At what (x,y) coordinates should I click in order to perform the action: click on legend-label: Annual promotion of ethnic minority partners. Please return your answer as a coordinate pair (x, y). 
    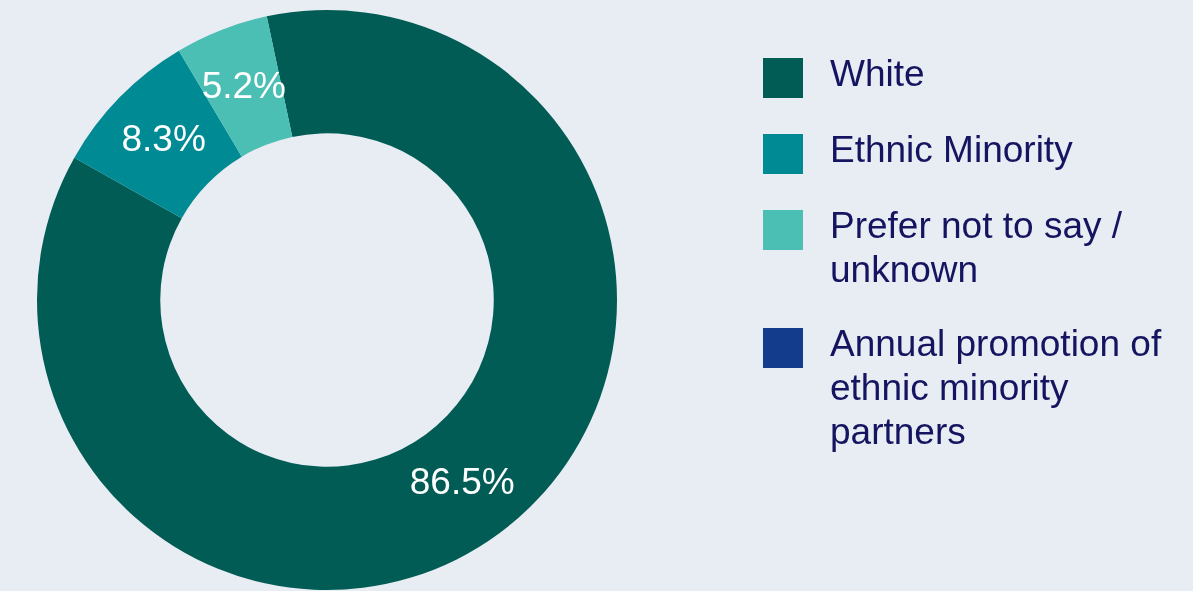
    Looking at the image, I should click on (996, 388).